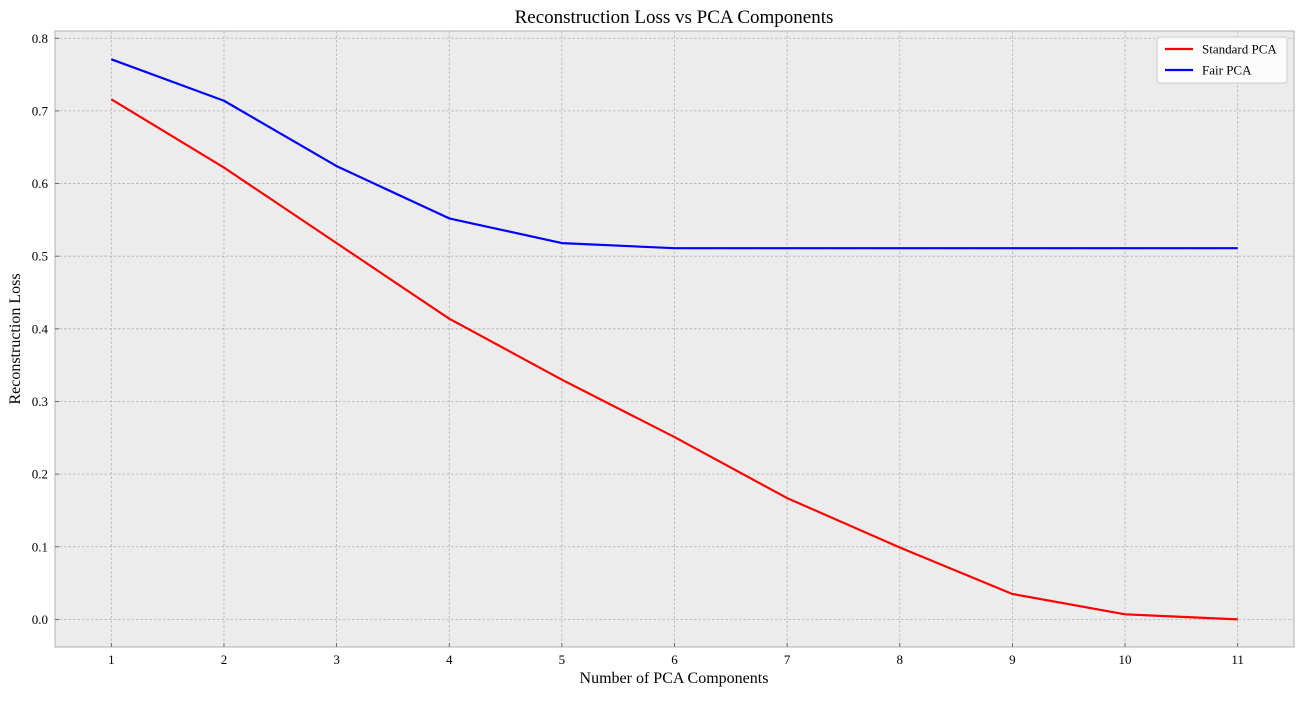 The width and height of the screenshot is (1303, 702). Describe the element at coordinates (787, 659) in the screenshot. I see `x-tick-label: 7` at that location.